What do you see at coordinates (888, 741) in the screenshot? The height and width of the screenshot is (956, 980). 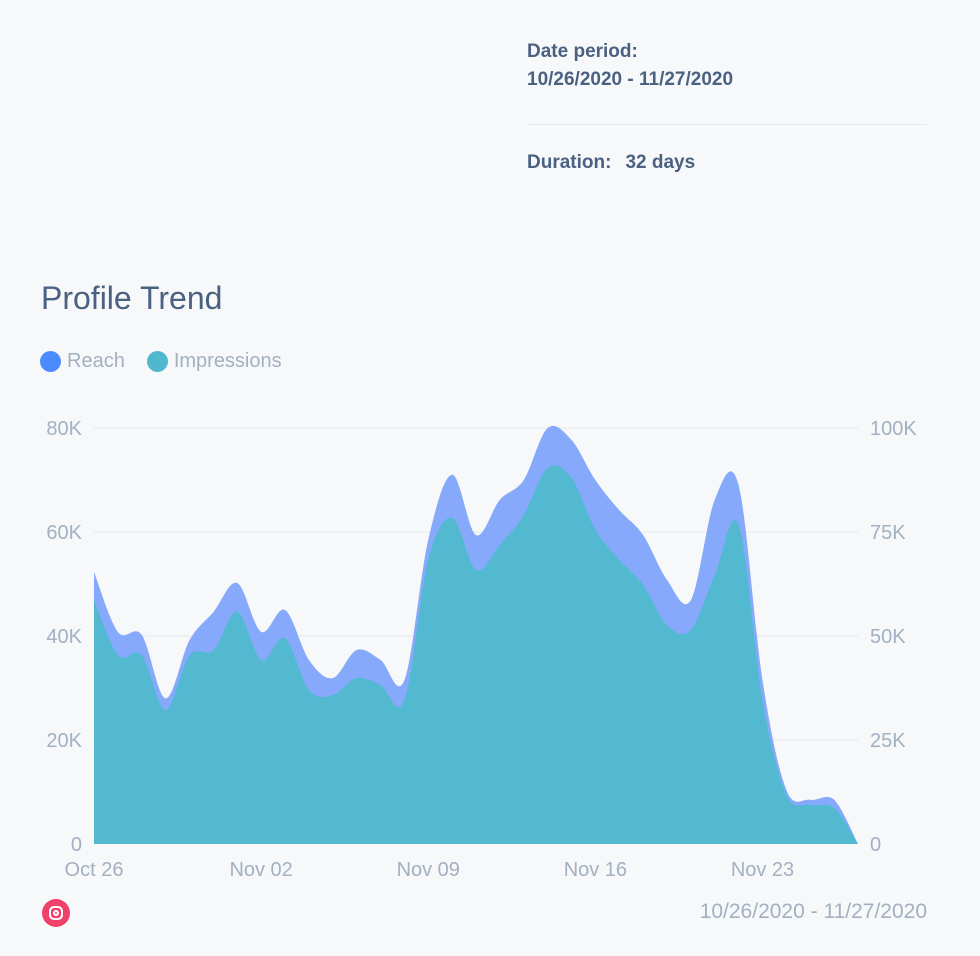 I see `y-right-tick-label: 25K` at bounding box center [888, 741].